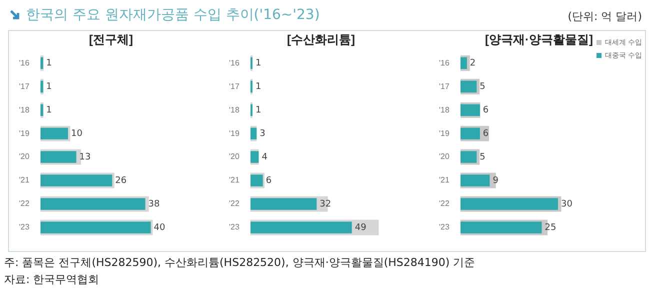 The image size is (650, 301). Describe the element at coordinates (154, 204) in the screenshot. I see `data-label: 38` at that location.